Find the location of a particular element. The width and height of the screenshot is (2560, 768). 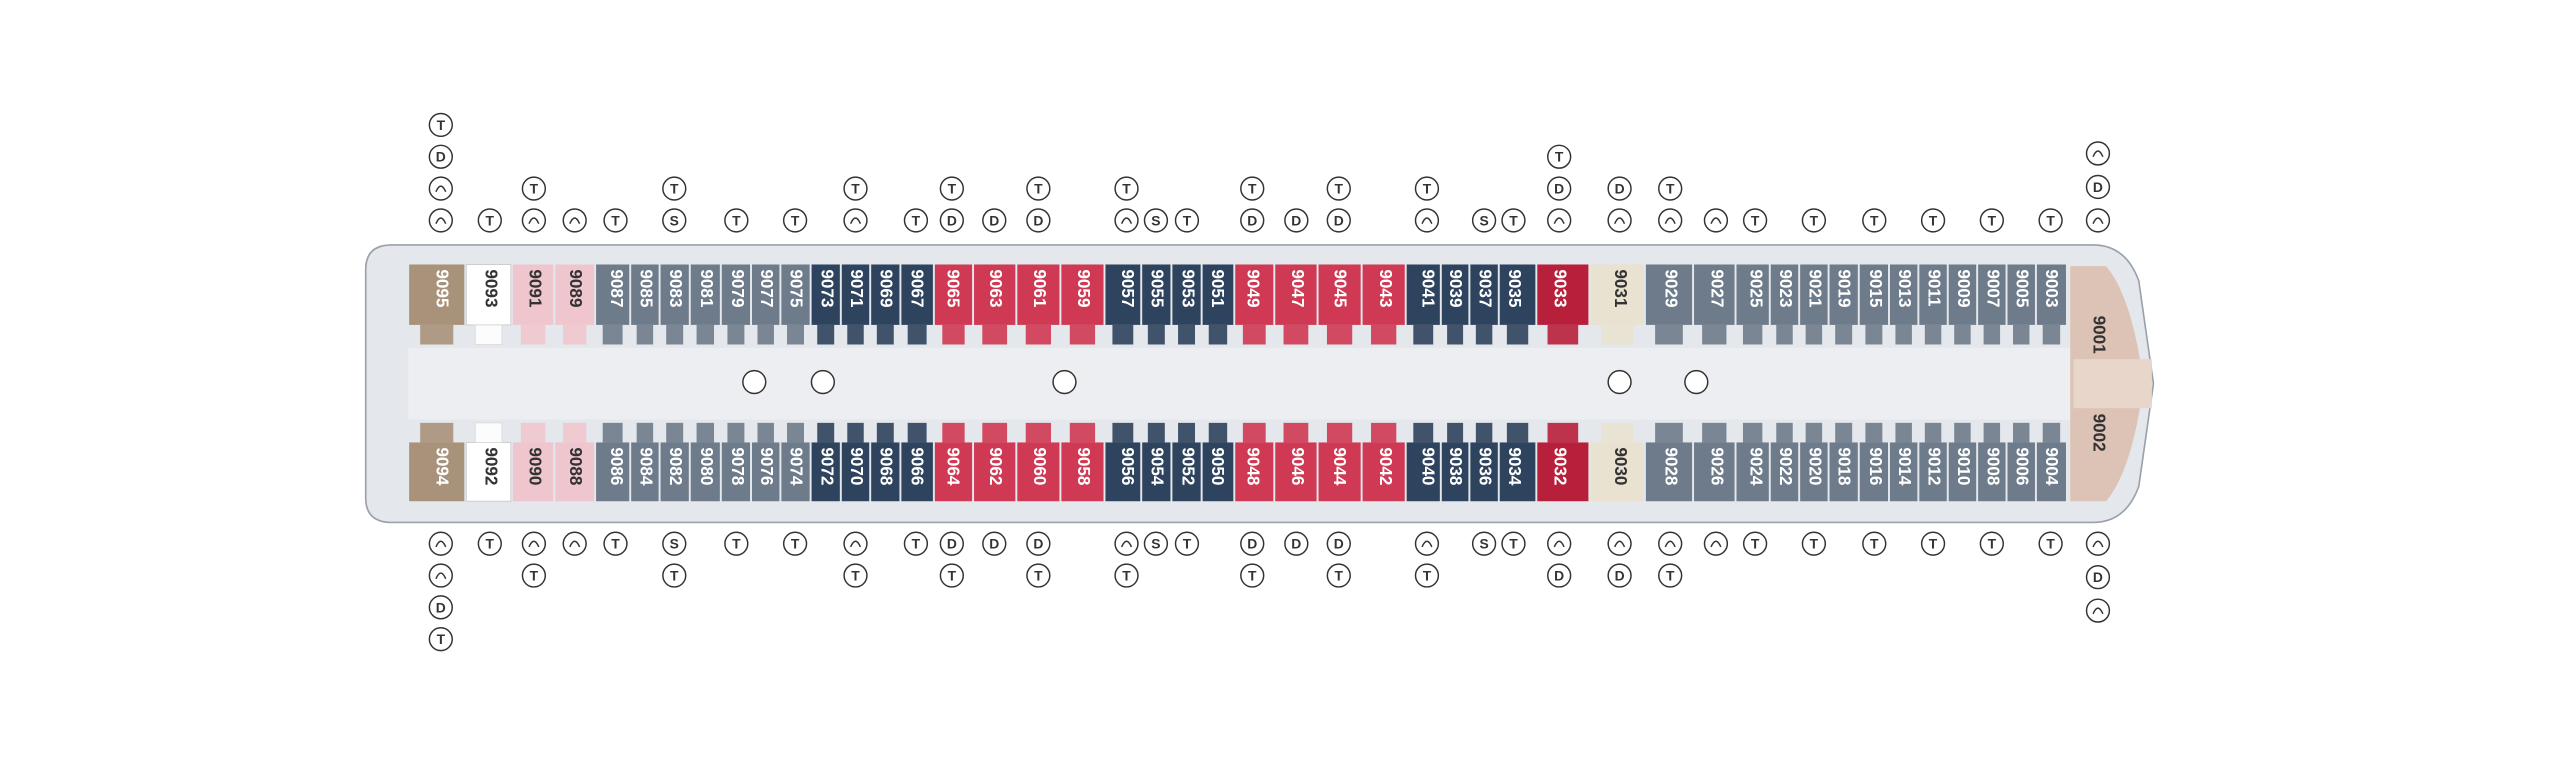

cabin-number: 9040 is located at coordinates (1428, 466).